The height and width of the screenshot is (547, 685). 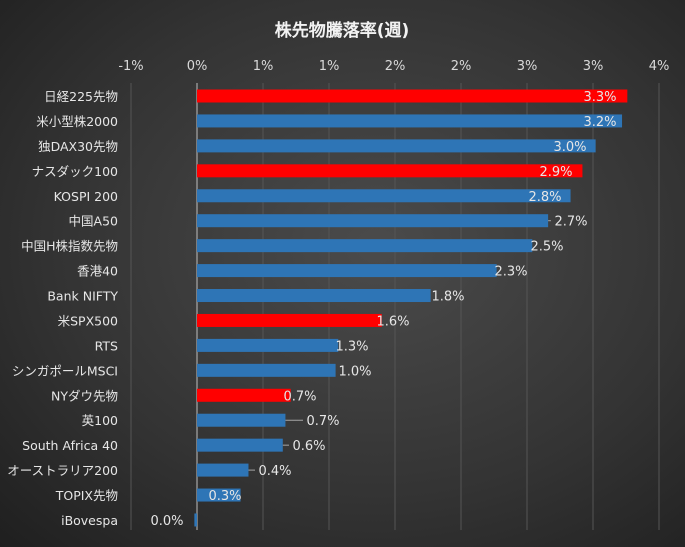 What do you see at coordinates (351, 346) in the screenshot?
I see `data-label: 1.3%` at bounding box center [351, 346].